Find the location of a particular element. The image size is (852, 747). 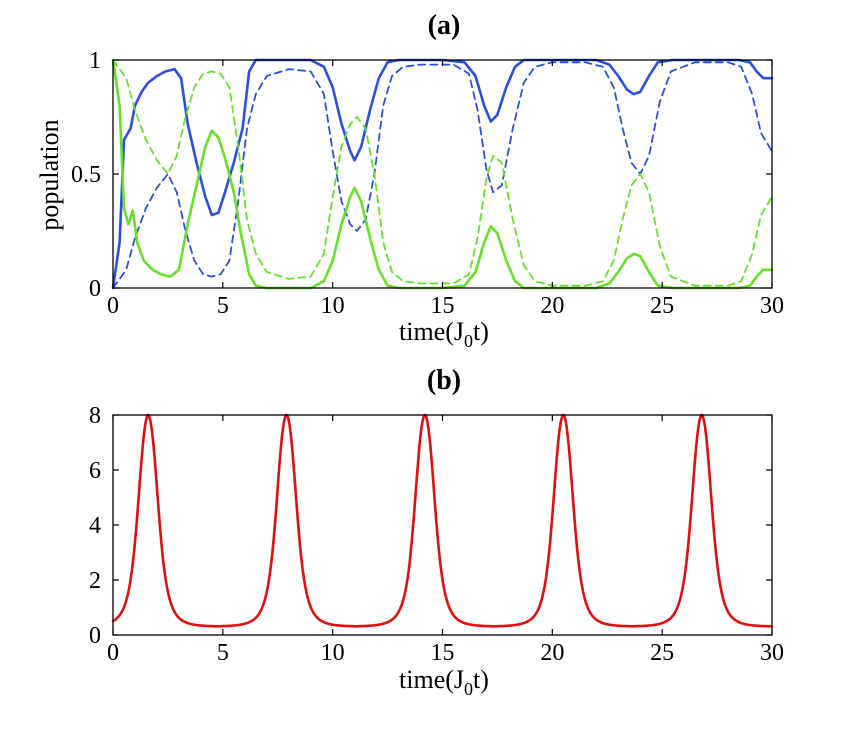

ytick-label: 4 is located at coordinates (95, 526).